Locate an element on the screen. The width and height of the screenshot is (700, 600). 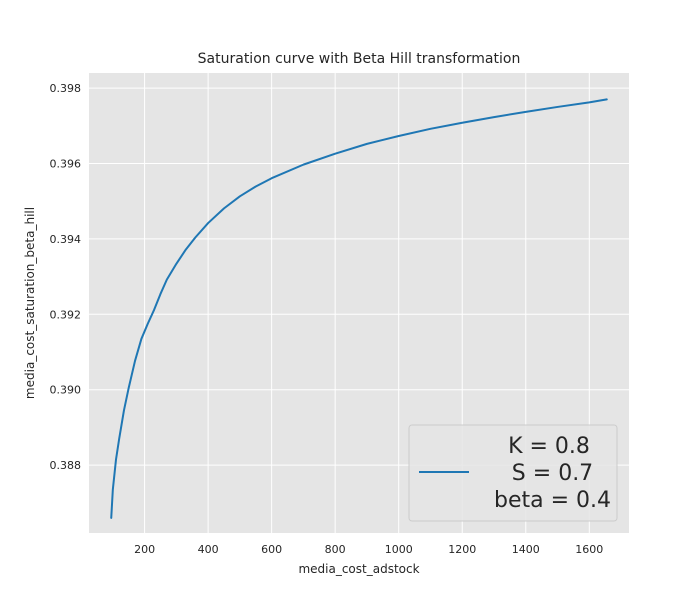
legend-text-k: K = 0.8 is located at coordinates (549, 446).